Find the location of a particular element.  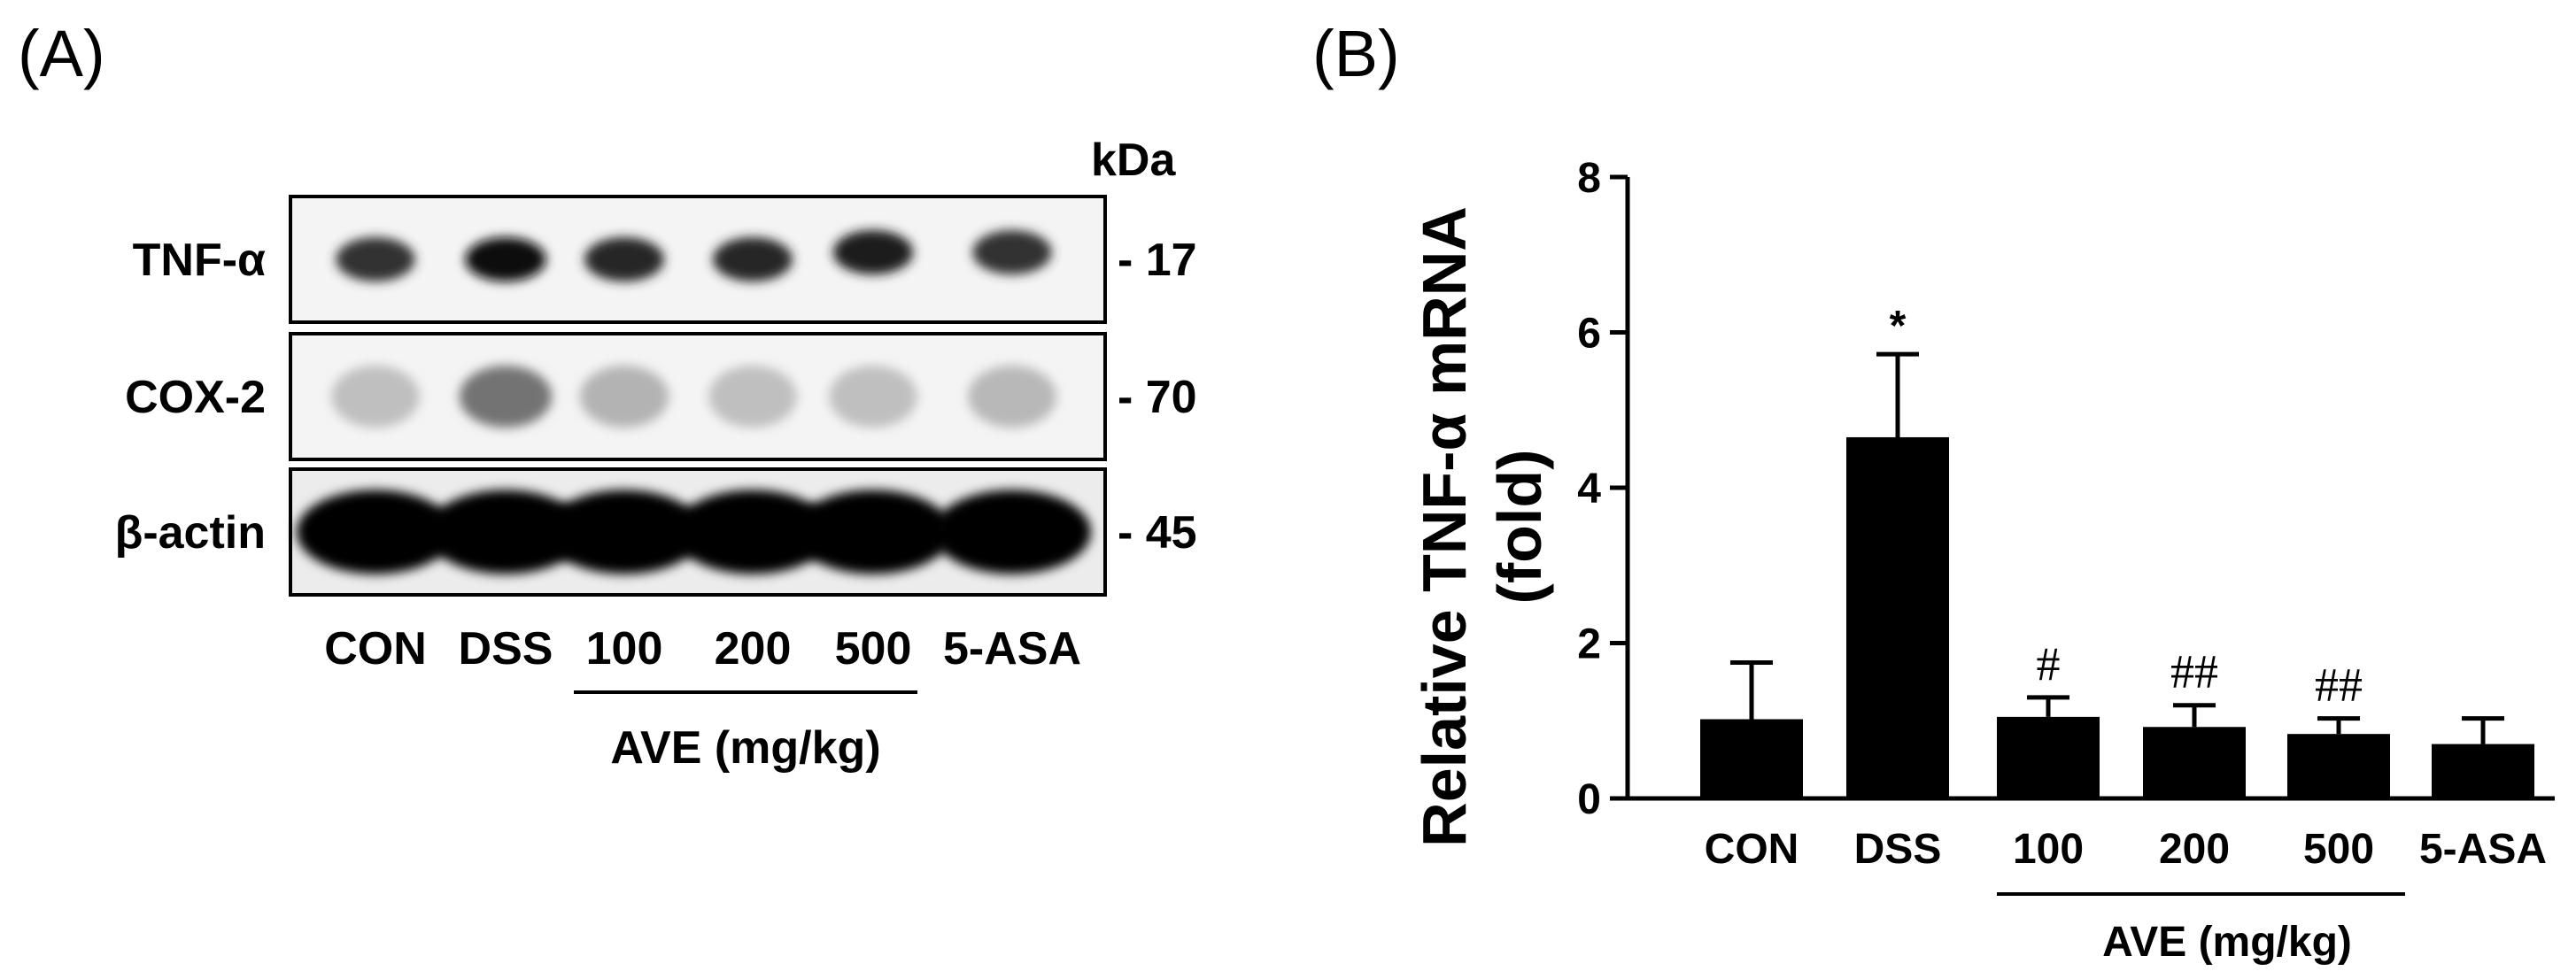

lane-label: CON is located at coordinates (375, 649).